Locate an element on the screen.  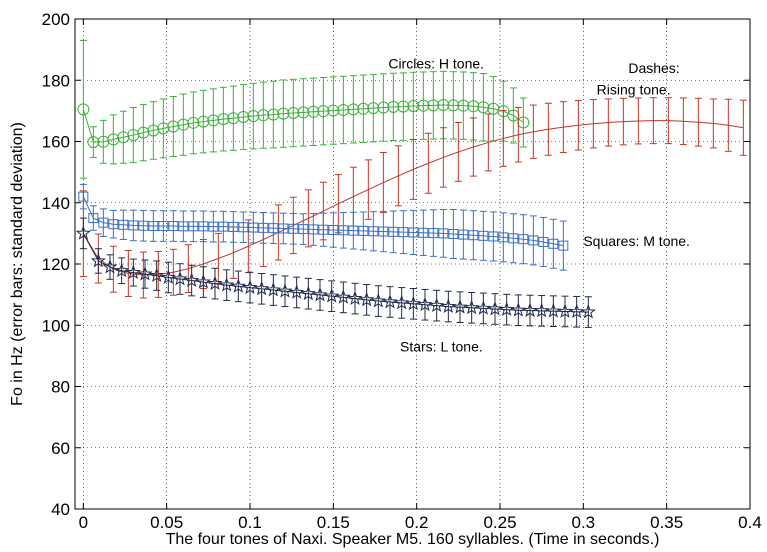
chart-annotation: Squares: M tone. is located at coordinates (636, 241).